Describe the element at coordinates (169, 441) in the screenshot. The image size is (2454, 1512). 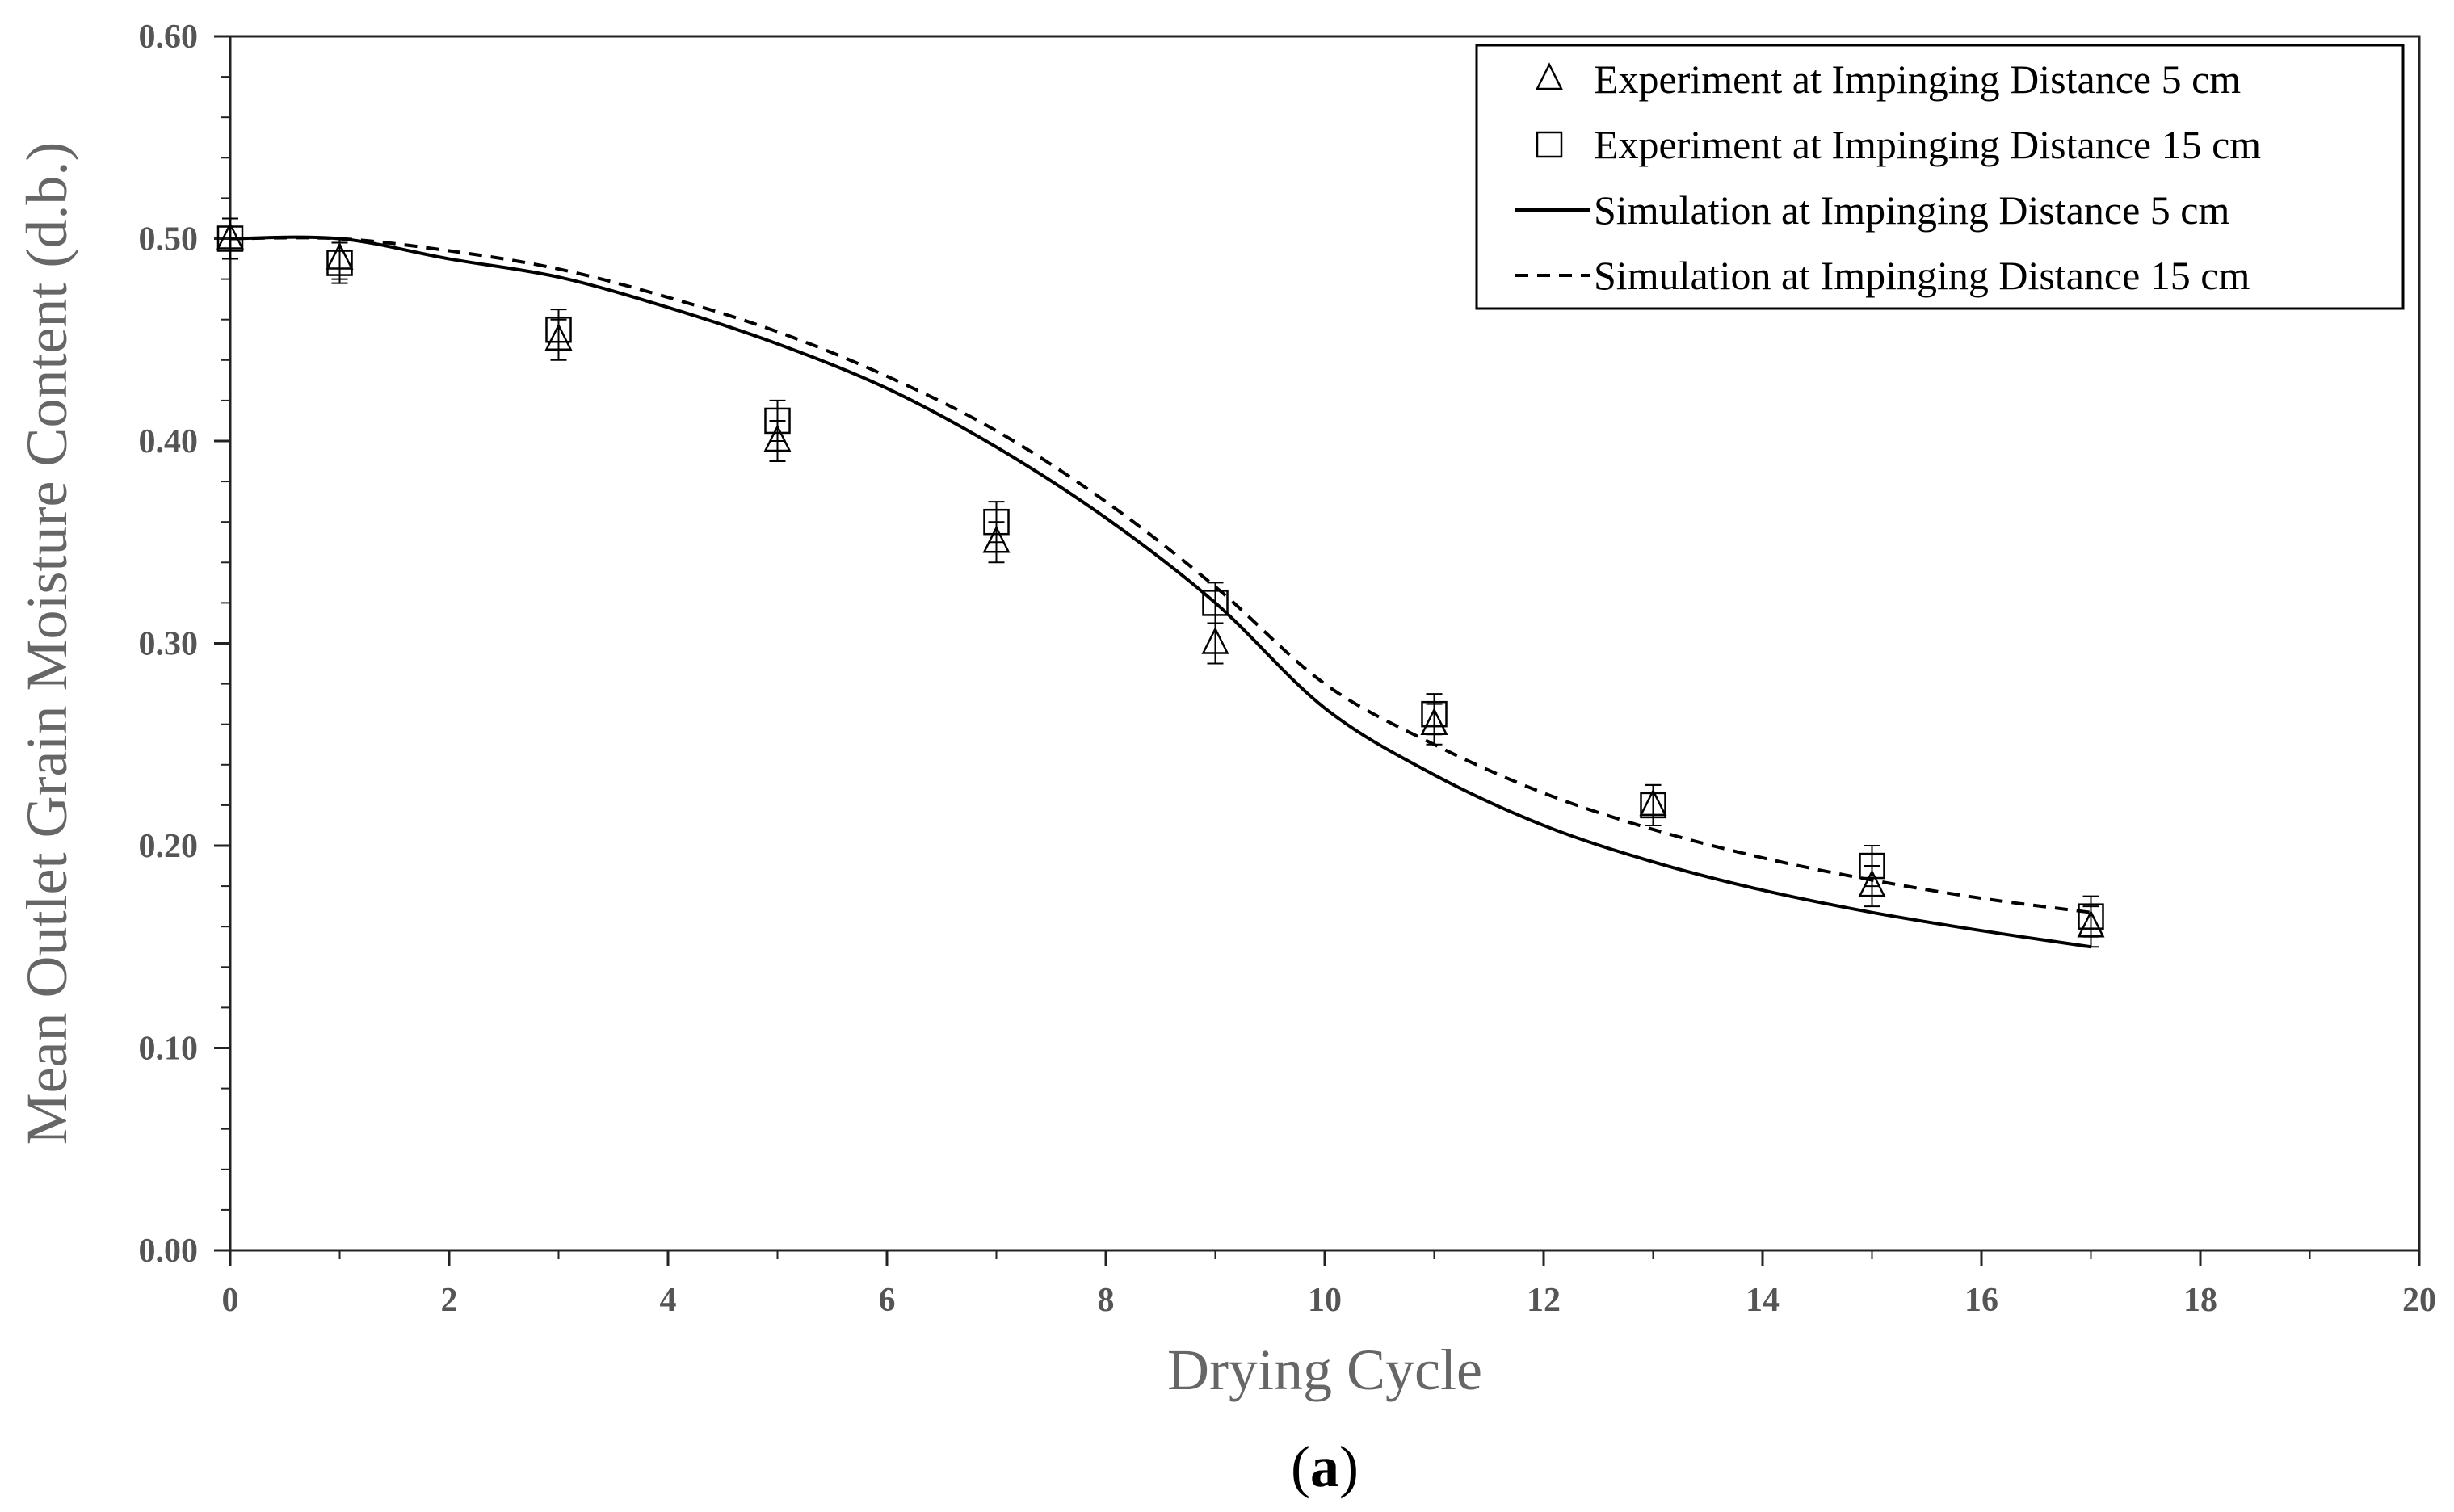
I see `y-tick-label: 0.40` at that location.